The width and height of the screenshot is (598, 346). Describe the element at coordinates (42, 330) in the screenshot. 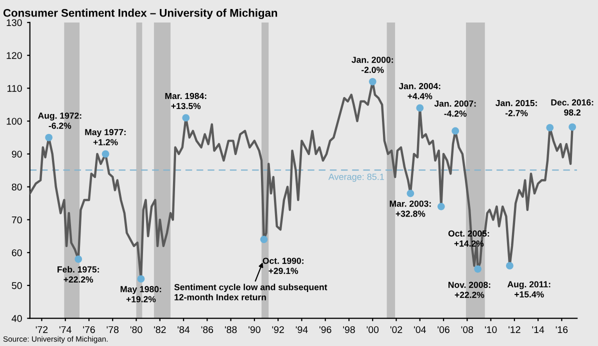

I see `x-tick-label: '72` at that location.